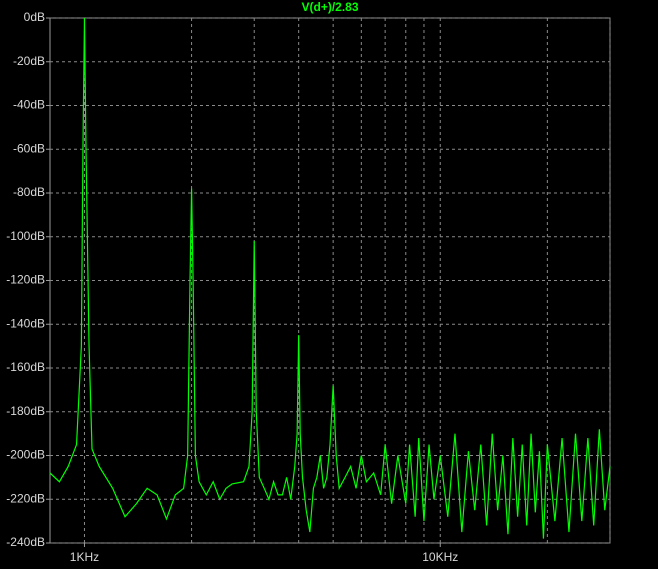  Describe the element at coordinates (25, 280) in the screenshot. I see `y-tick-label: -120dB` at that location.